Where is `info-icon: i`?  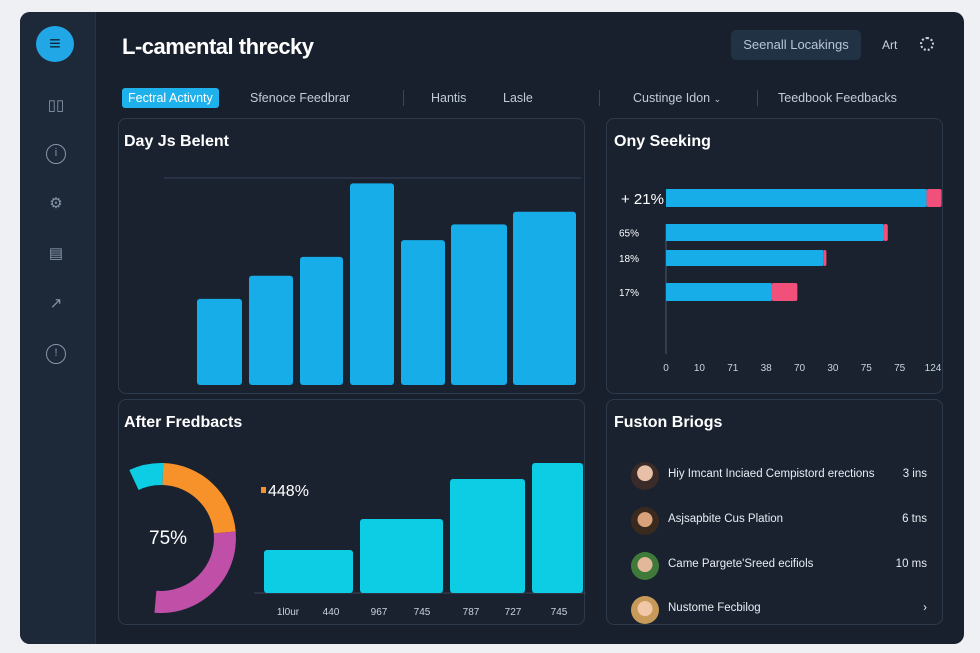 info-icon: i is located at coordinates (56, 154).